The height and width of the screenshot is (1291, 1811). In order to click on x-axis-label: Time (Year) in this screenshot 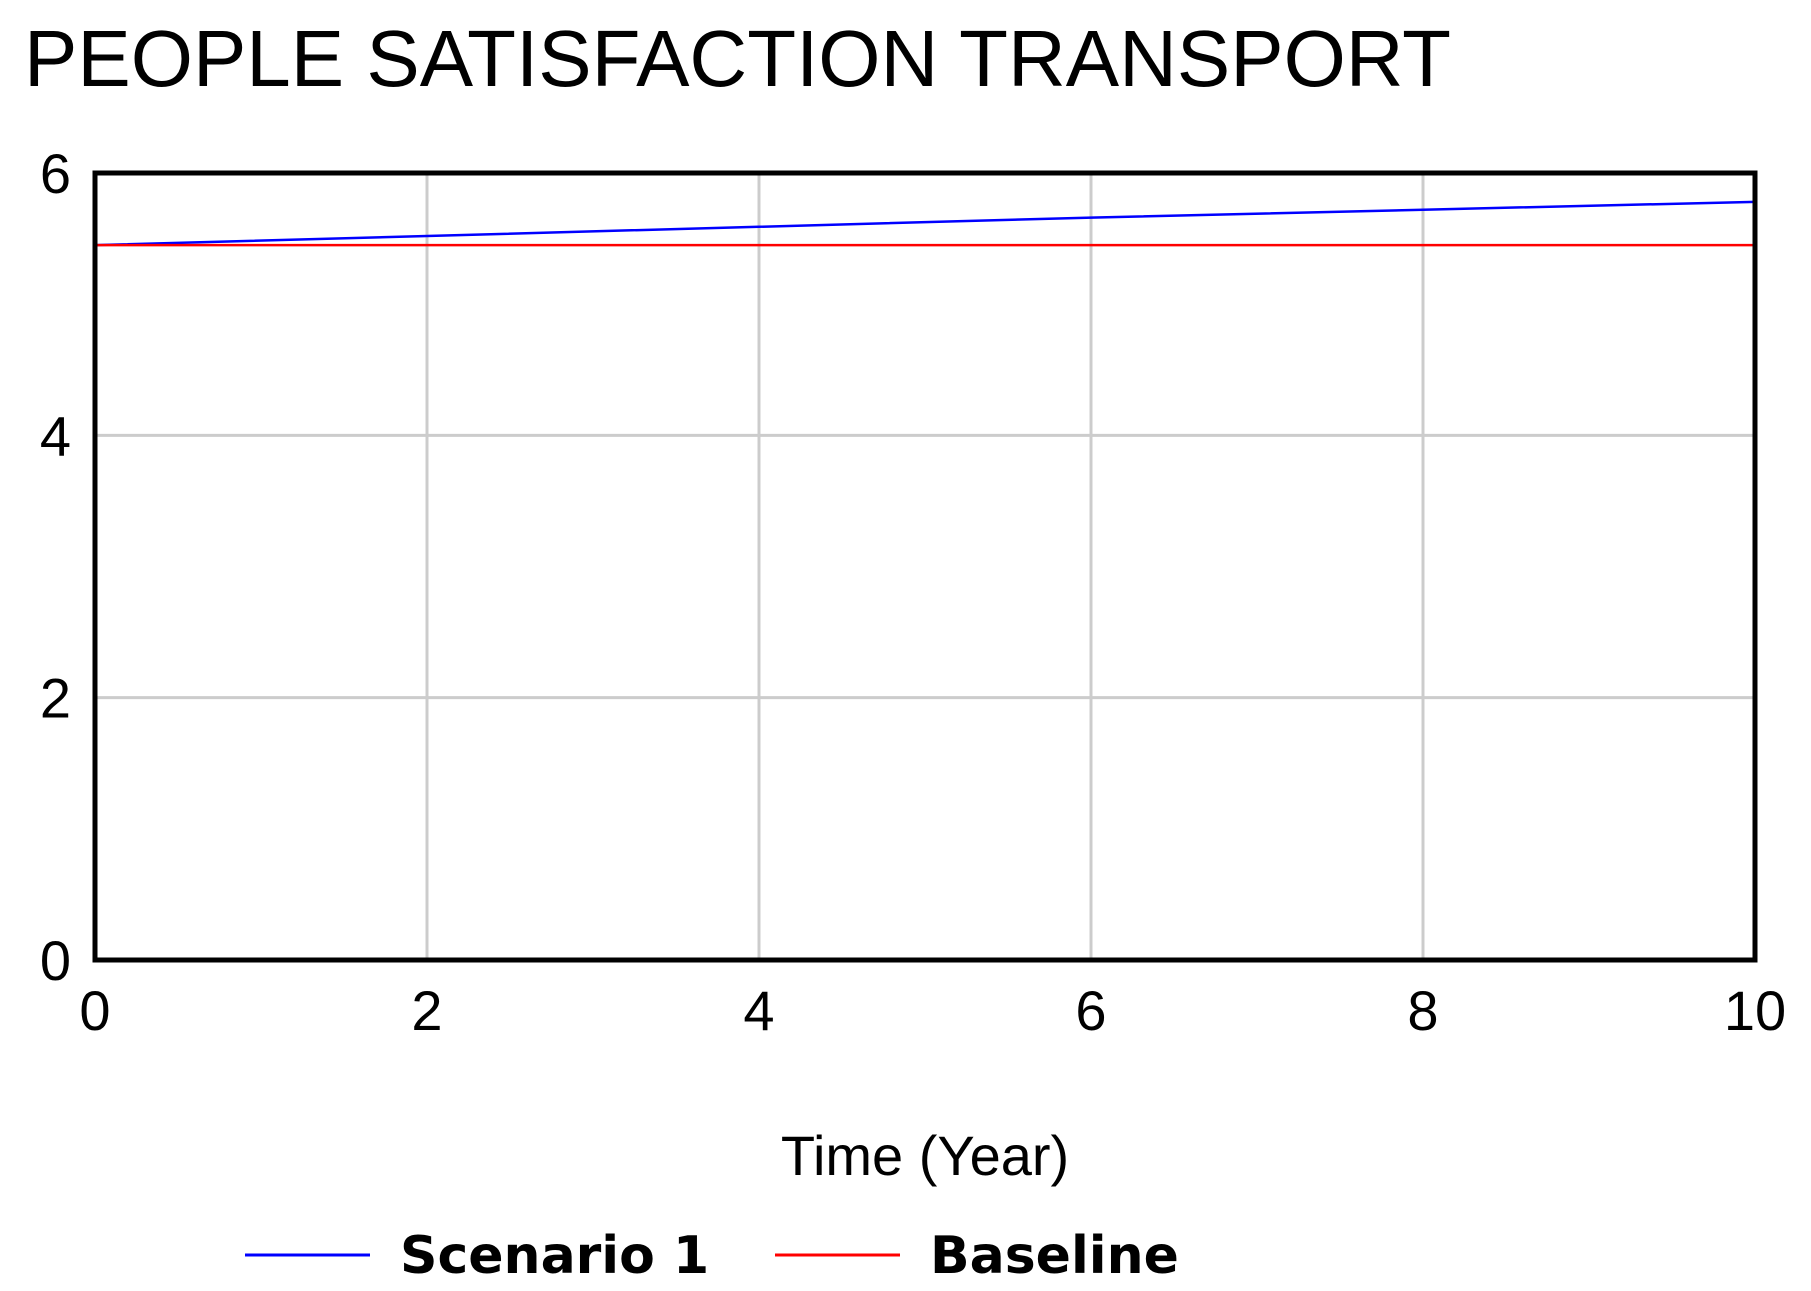, I will do `click(925, 1155)`.